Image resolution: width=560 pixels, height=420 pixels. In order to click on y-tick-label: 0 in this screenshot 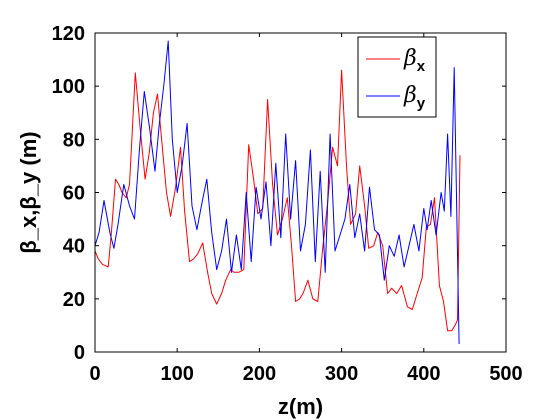, I will do `click(79, 353)`.